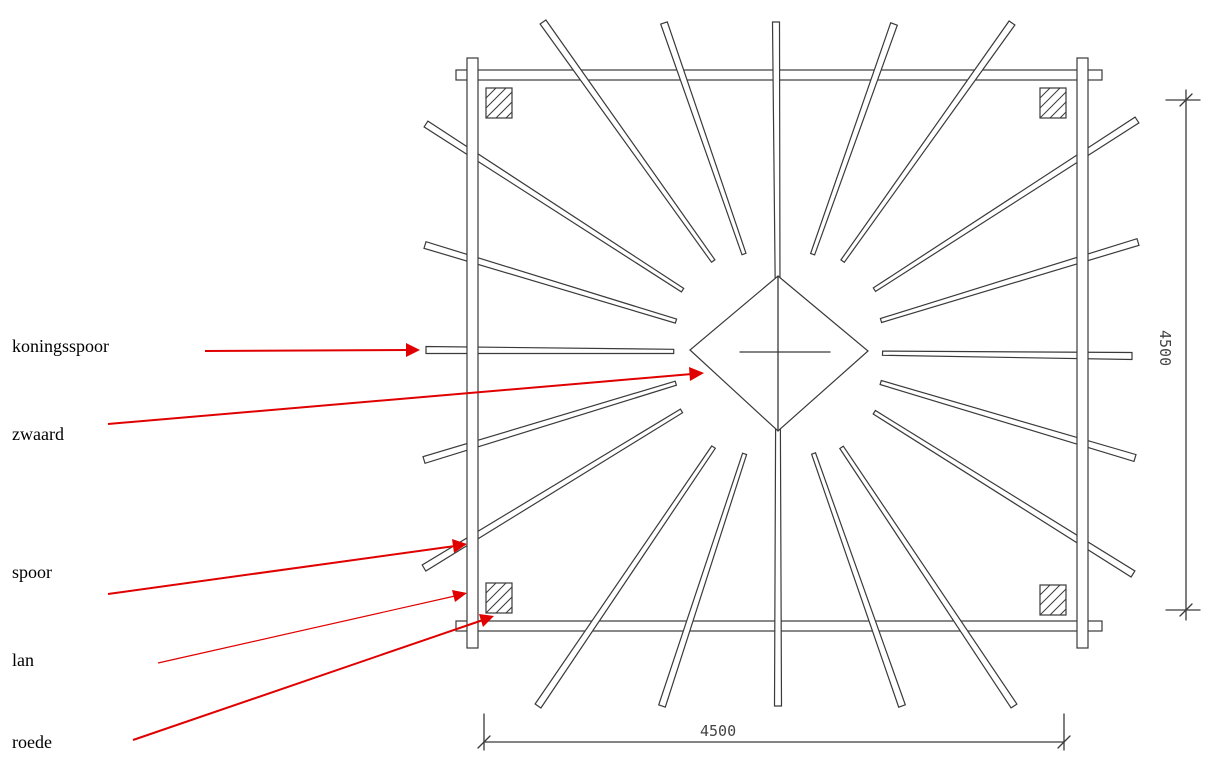 This screenshot has width=1213, height=776. Describe the element at coordinates (774, 732) in the screenshot. I see `dimension-horizontal: 4500` at that location.